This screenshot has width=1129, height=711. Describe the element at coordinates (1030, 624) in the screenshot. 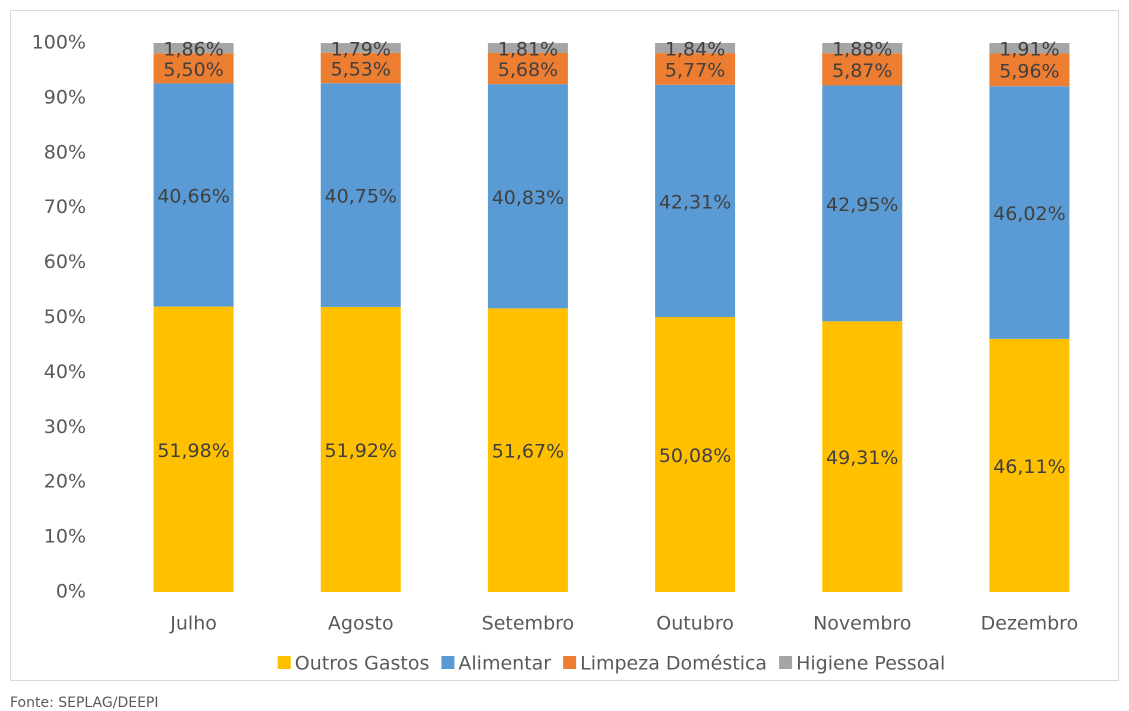

I see `x-tick-label: Dezembro` at that location.